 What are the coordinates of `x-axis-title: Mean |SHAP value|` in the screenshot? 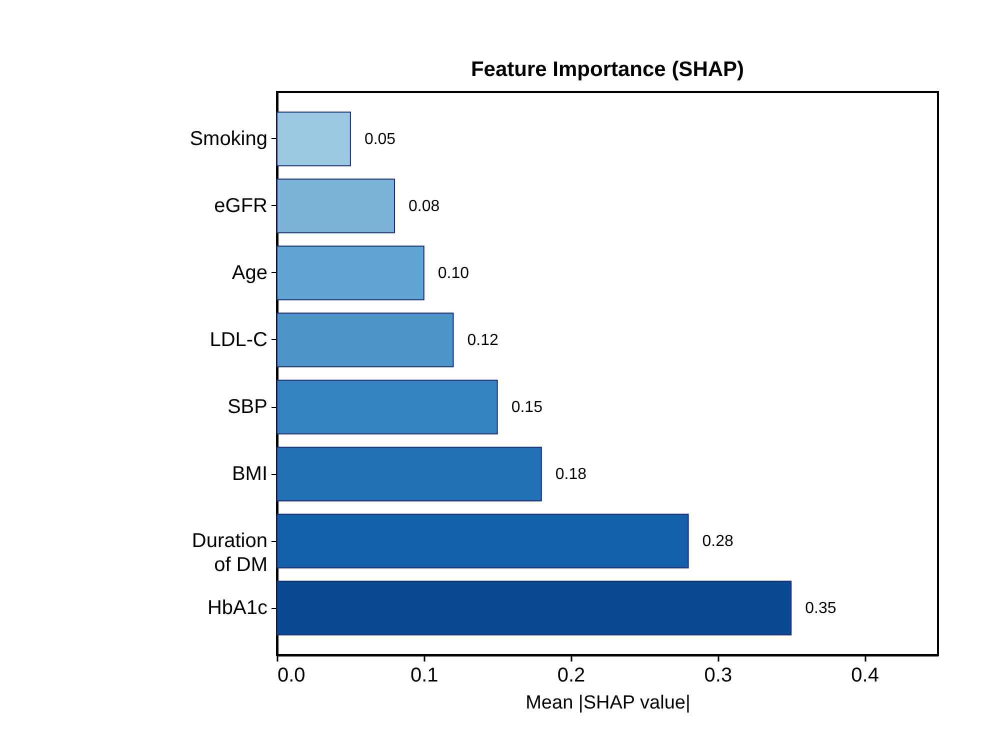 It's located at (608, 703).